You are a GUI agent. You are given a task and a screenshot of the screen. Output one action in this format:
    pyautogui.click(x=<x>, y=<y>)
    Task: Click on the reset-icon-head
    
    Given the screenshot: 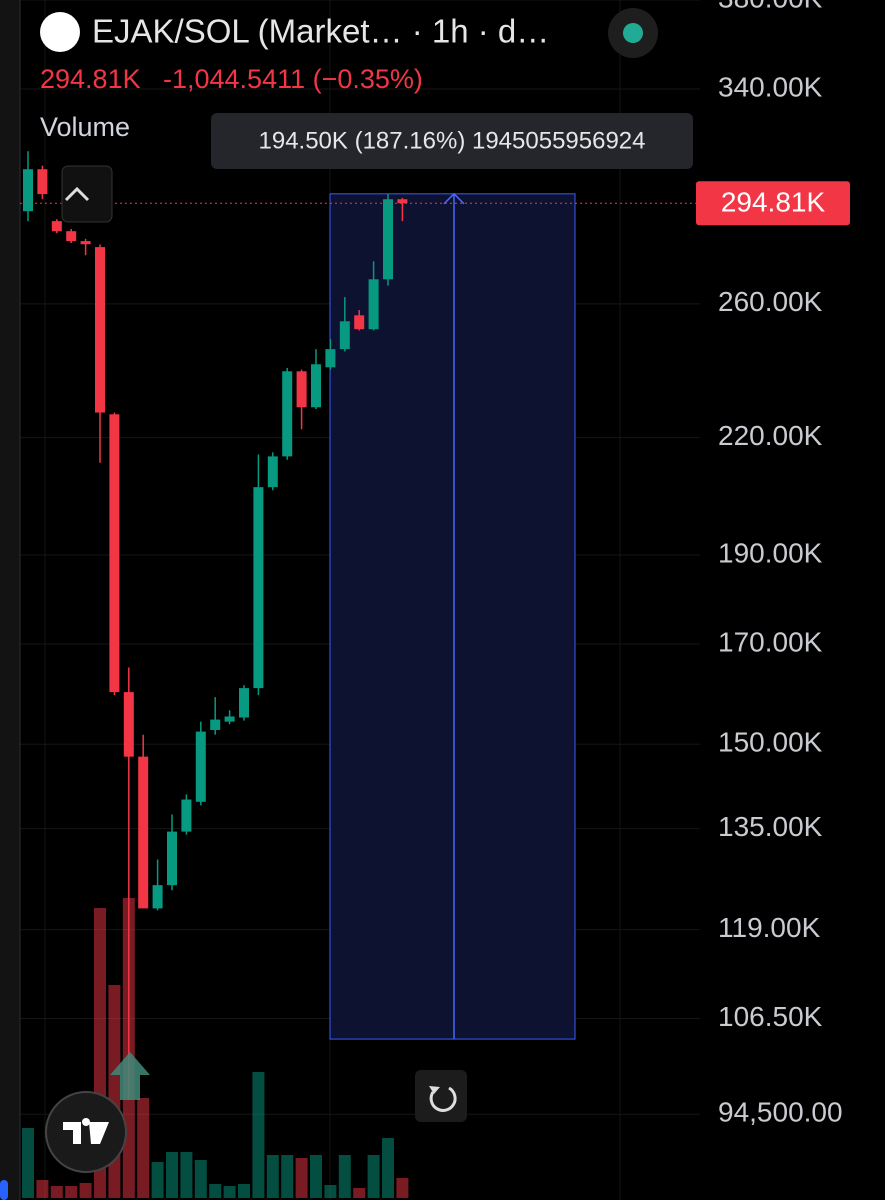 What is the action you would take?
    pyautogui.click(x=434, y=1090)
    